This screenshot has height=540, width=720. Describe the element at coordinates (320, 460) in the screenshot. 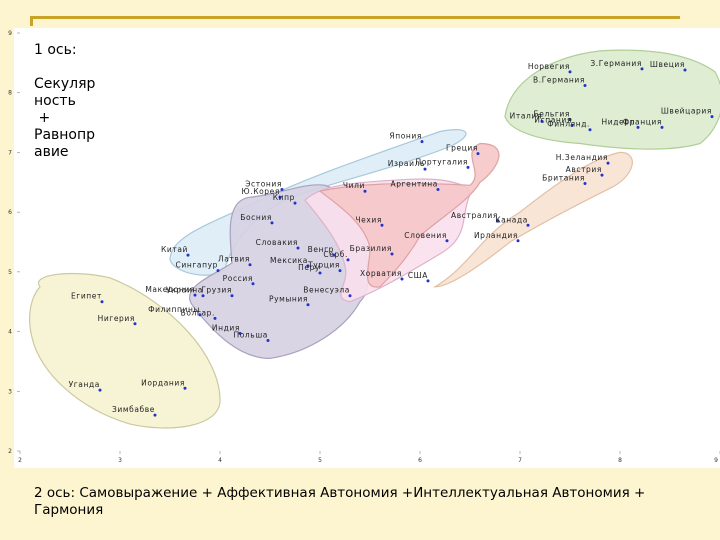

I see `x-tick-label: 5` at that location.